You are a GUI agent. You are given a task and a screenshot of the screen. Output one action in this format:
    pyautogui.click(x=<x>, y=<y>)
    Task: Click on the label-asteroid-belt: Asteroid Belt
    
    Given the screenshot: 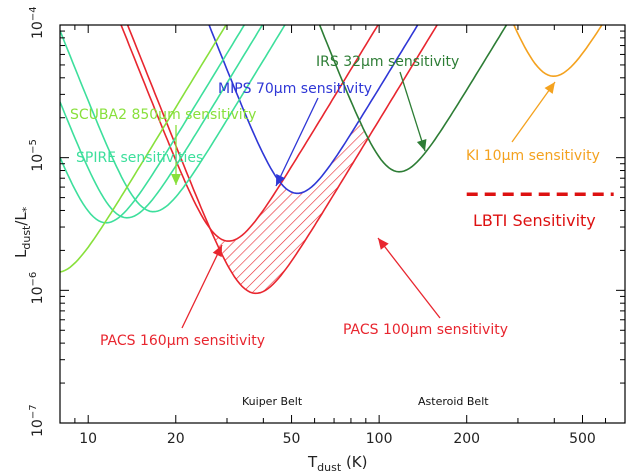 What is the action you would take?
    pyautogui.click(x=453, y=401)
    